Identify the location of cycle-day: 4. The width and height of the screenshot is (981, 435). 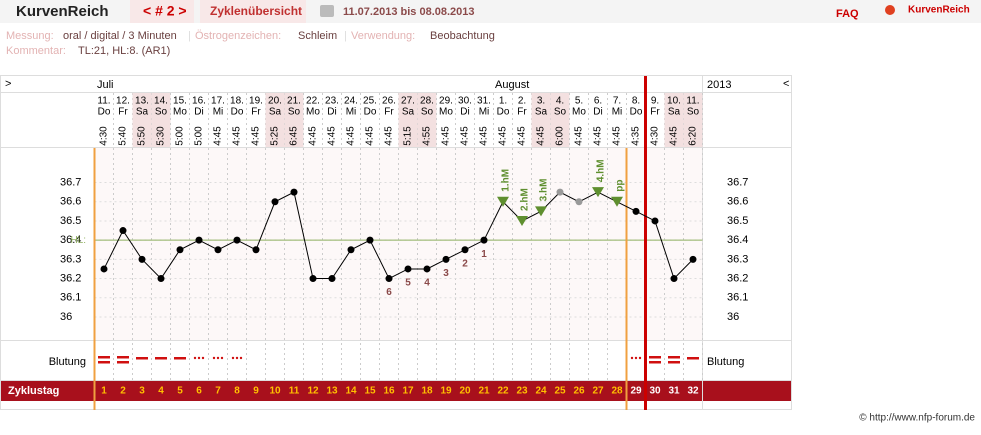
(161, 391).